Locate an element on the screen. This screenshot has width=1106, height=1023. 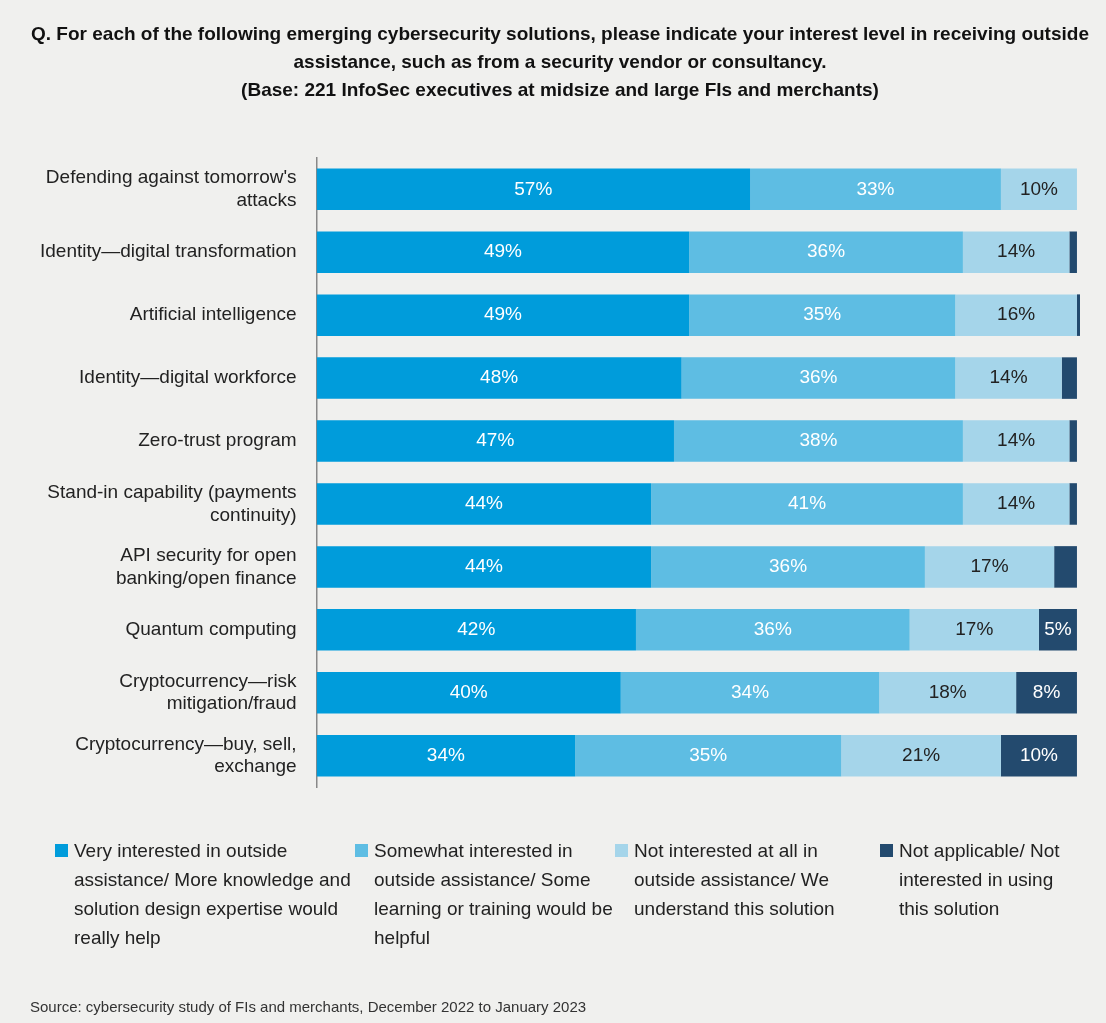
data-label: 18% is located at coordinates (947, 692).